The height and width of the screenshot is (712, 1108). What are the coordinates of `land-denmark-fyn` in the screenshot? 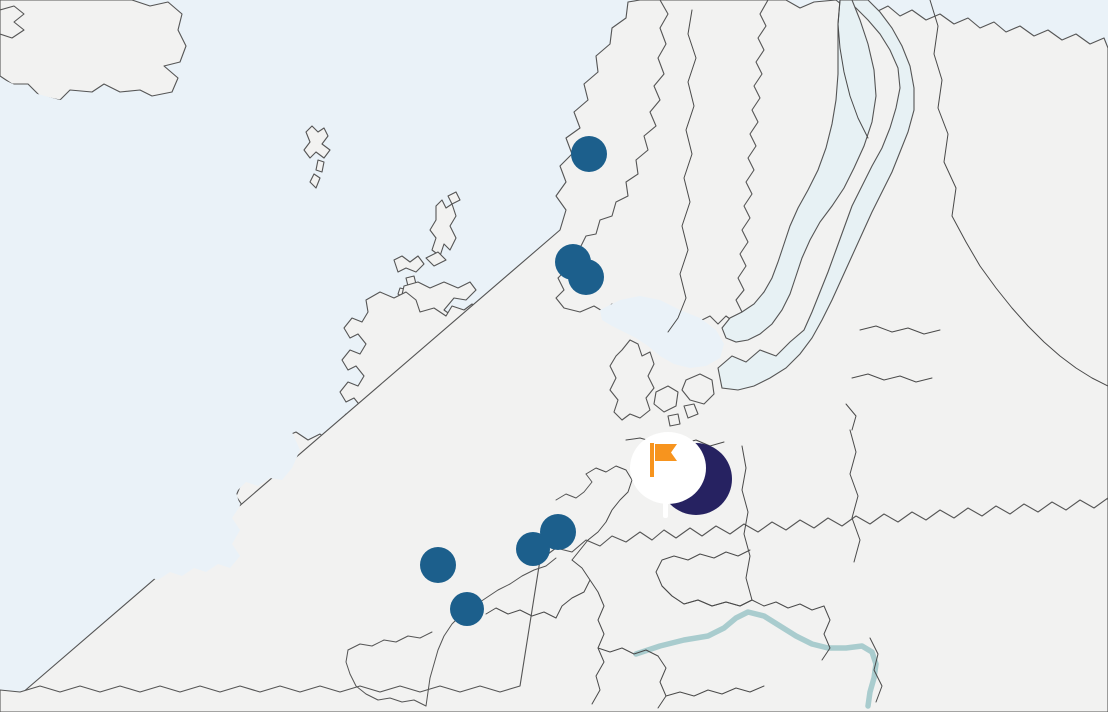 It's located at (666, 399).